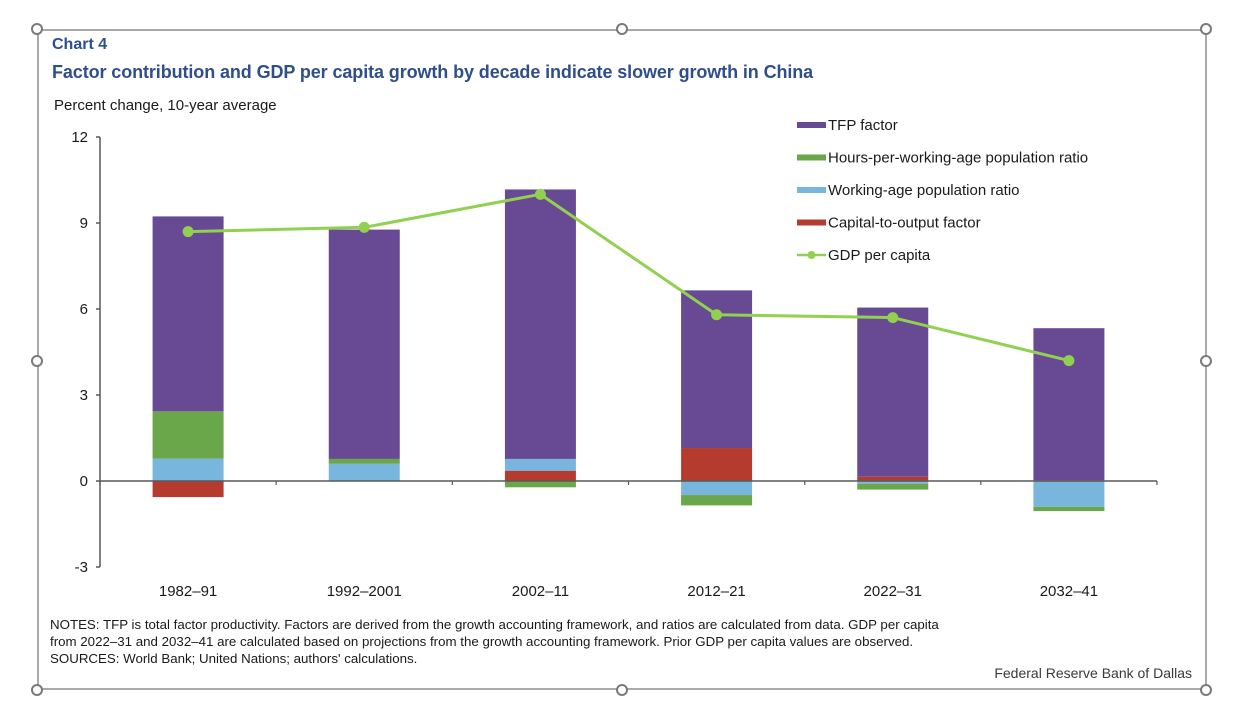 The image size is (1244, 726). What do you see at coordinates (364, 591) in the screenshot?
I see `x-tick-label: 1992–2001` at bounding box center [364, 591].